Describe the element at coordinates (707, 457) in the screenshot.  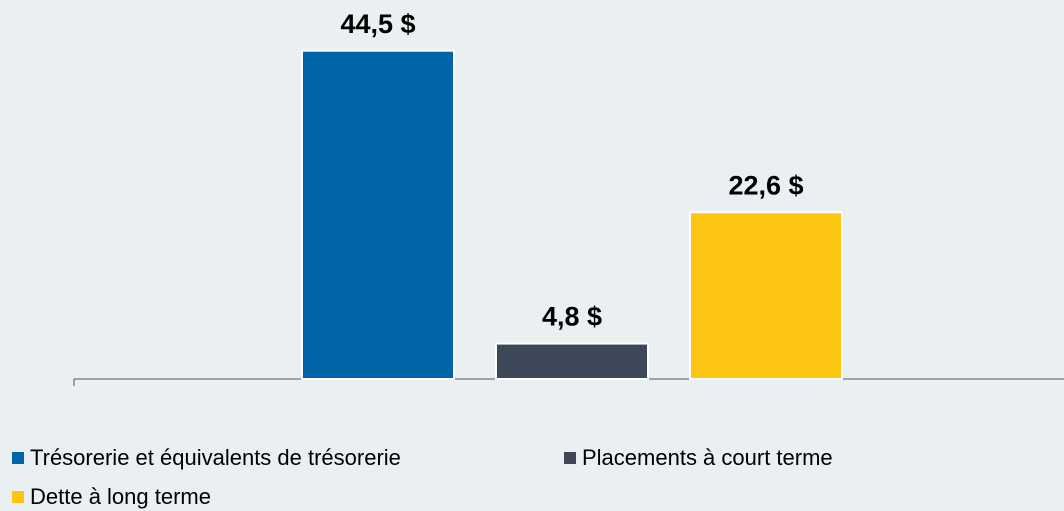
I see `legend-label: Placements à court terme` at that location.